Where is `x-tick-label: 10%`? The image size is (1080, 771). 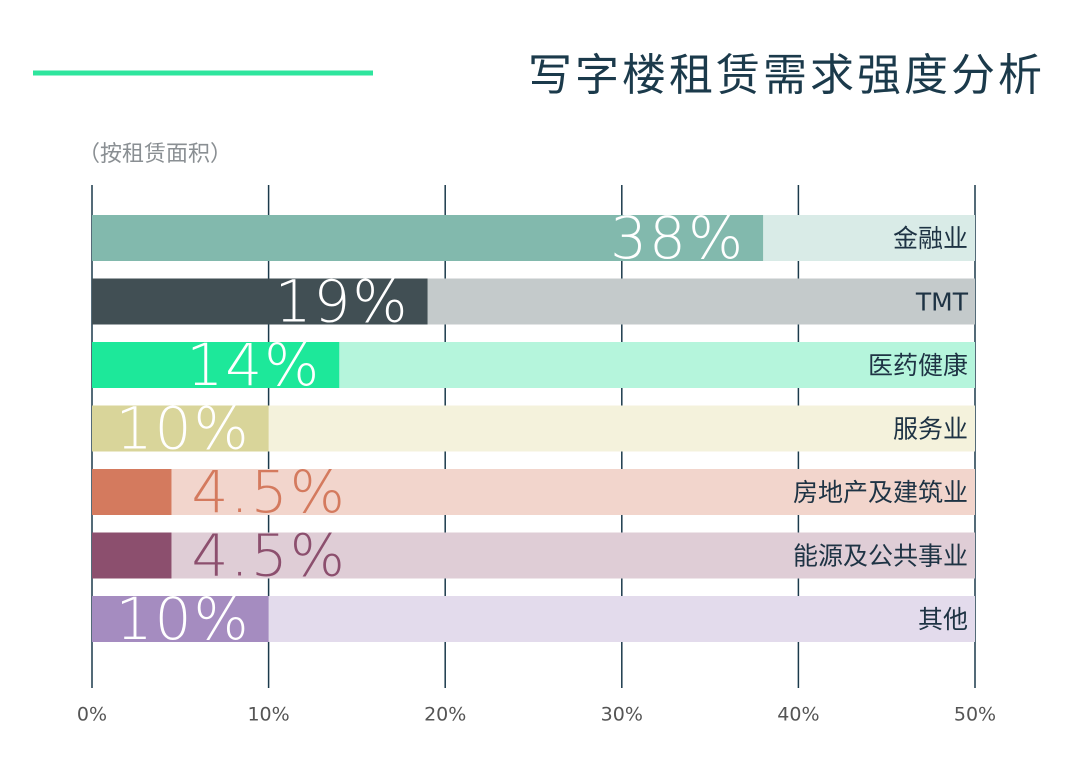 x-tick-label: 10% is located at coordinates (268, 715).